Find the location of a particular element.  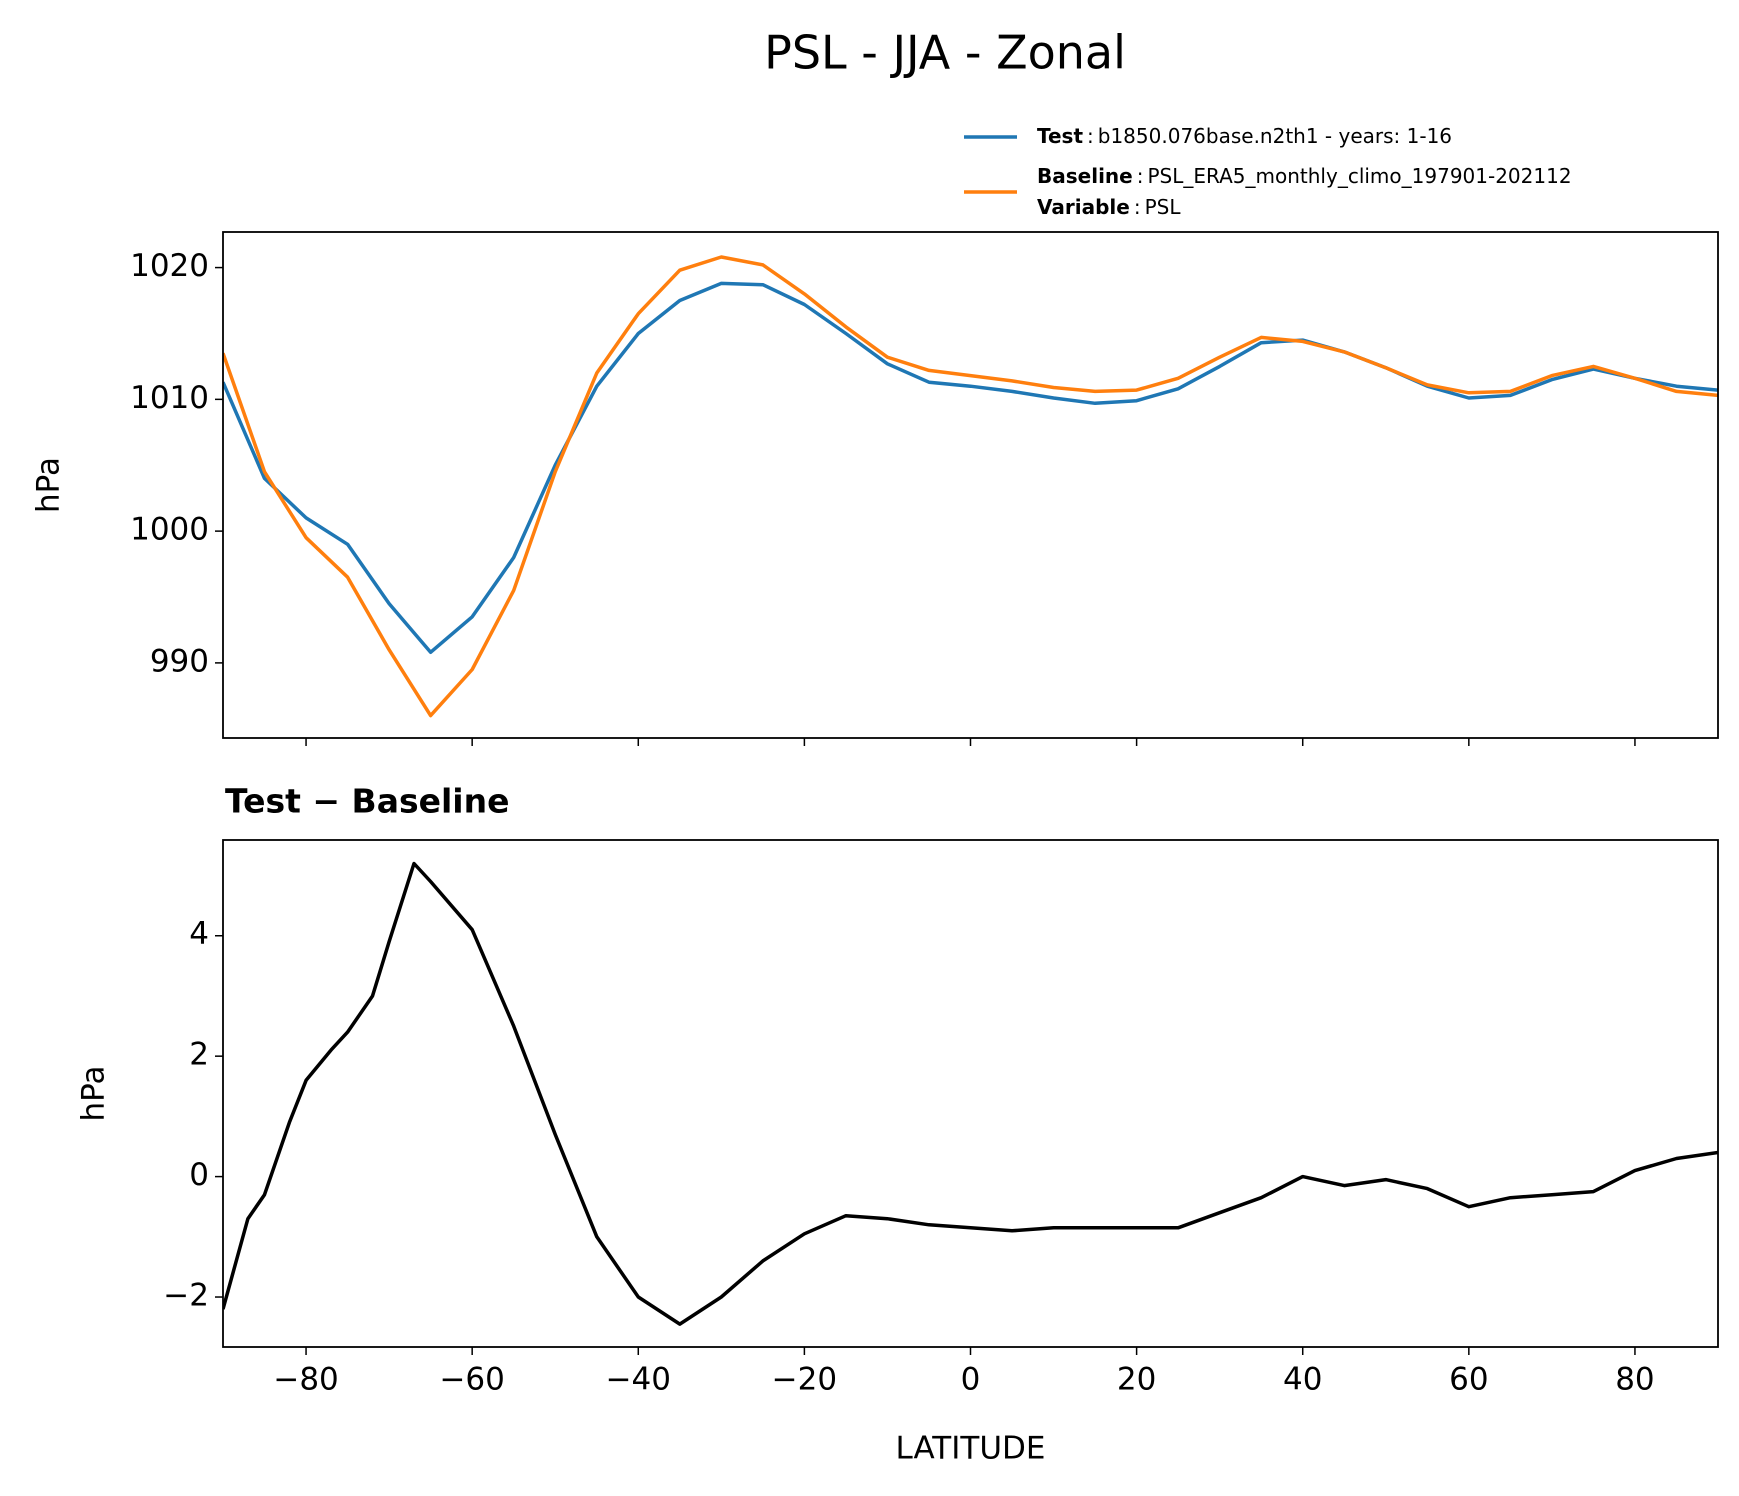

y-tick-label: 990 is located at coordinates (179, 661).